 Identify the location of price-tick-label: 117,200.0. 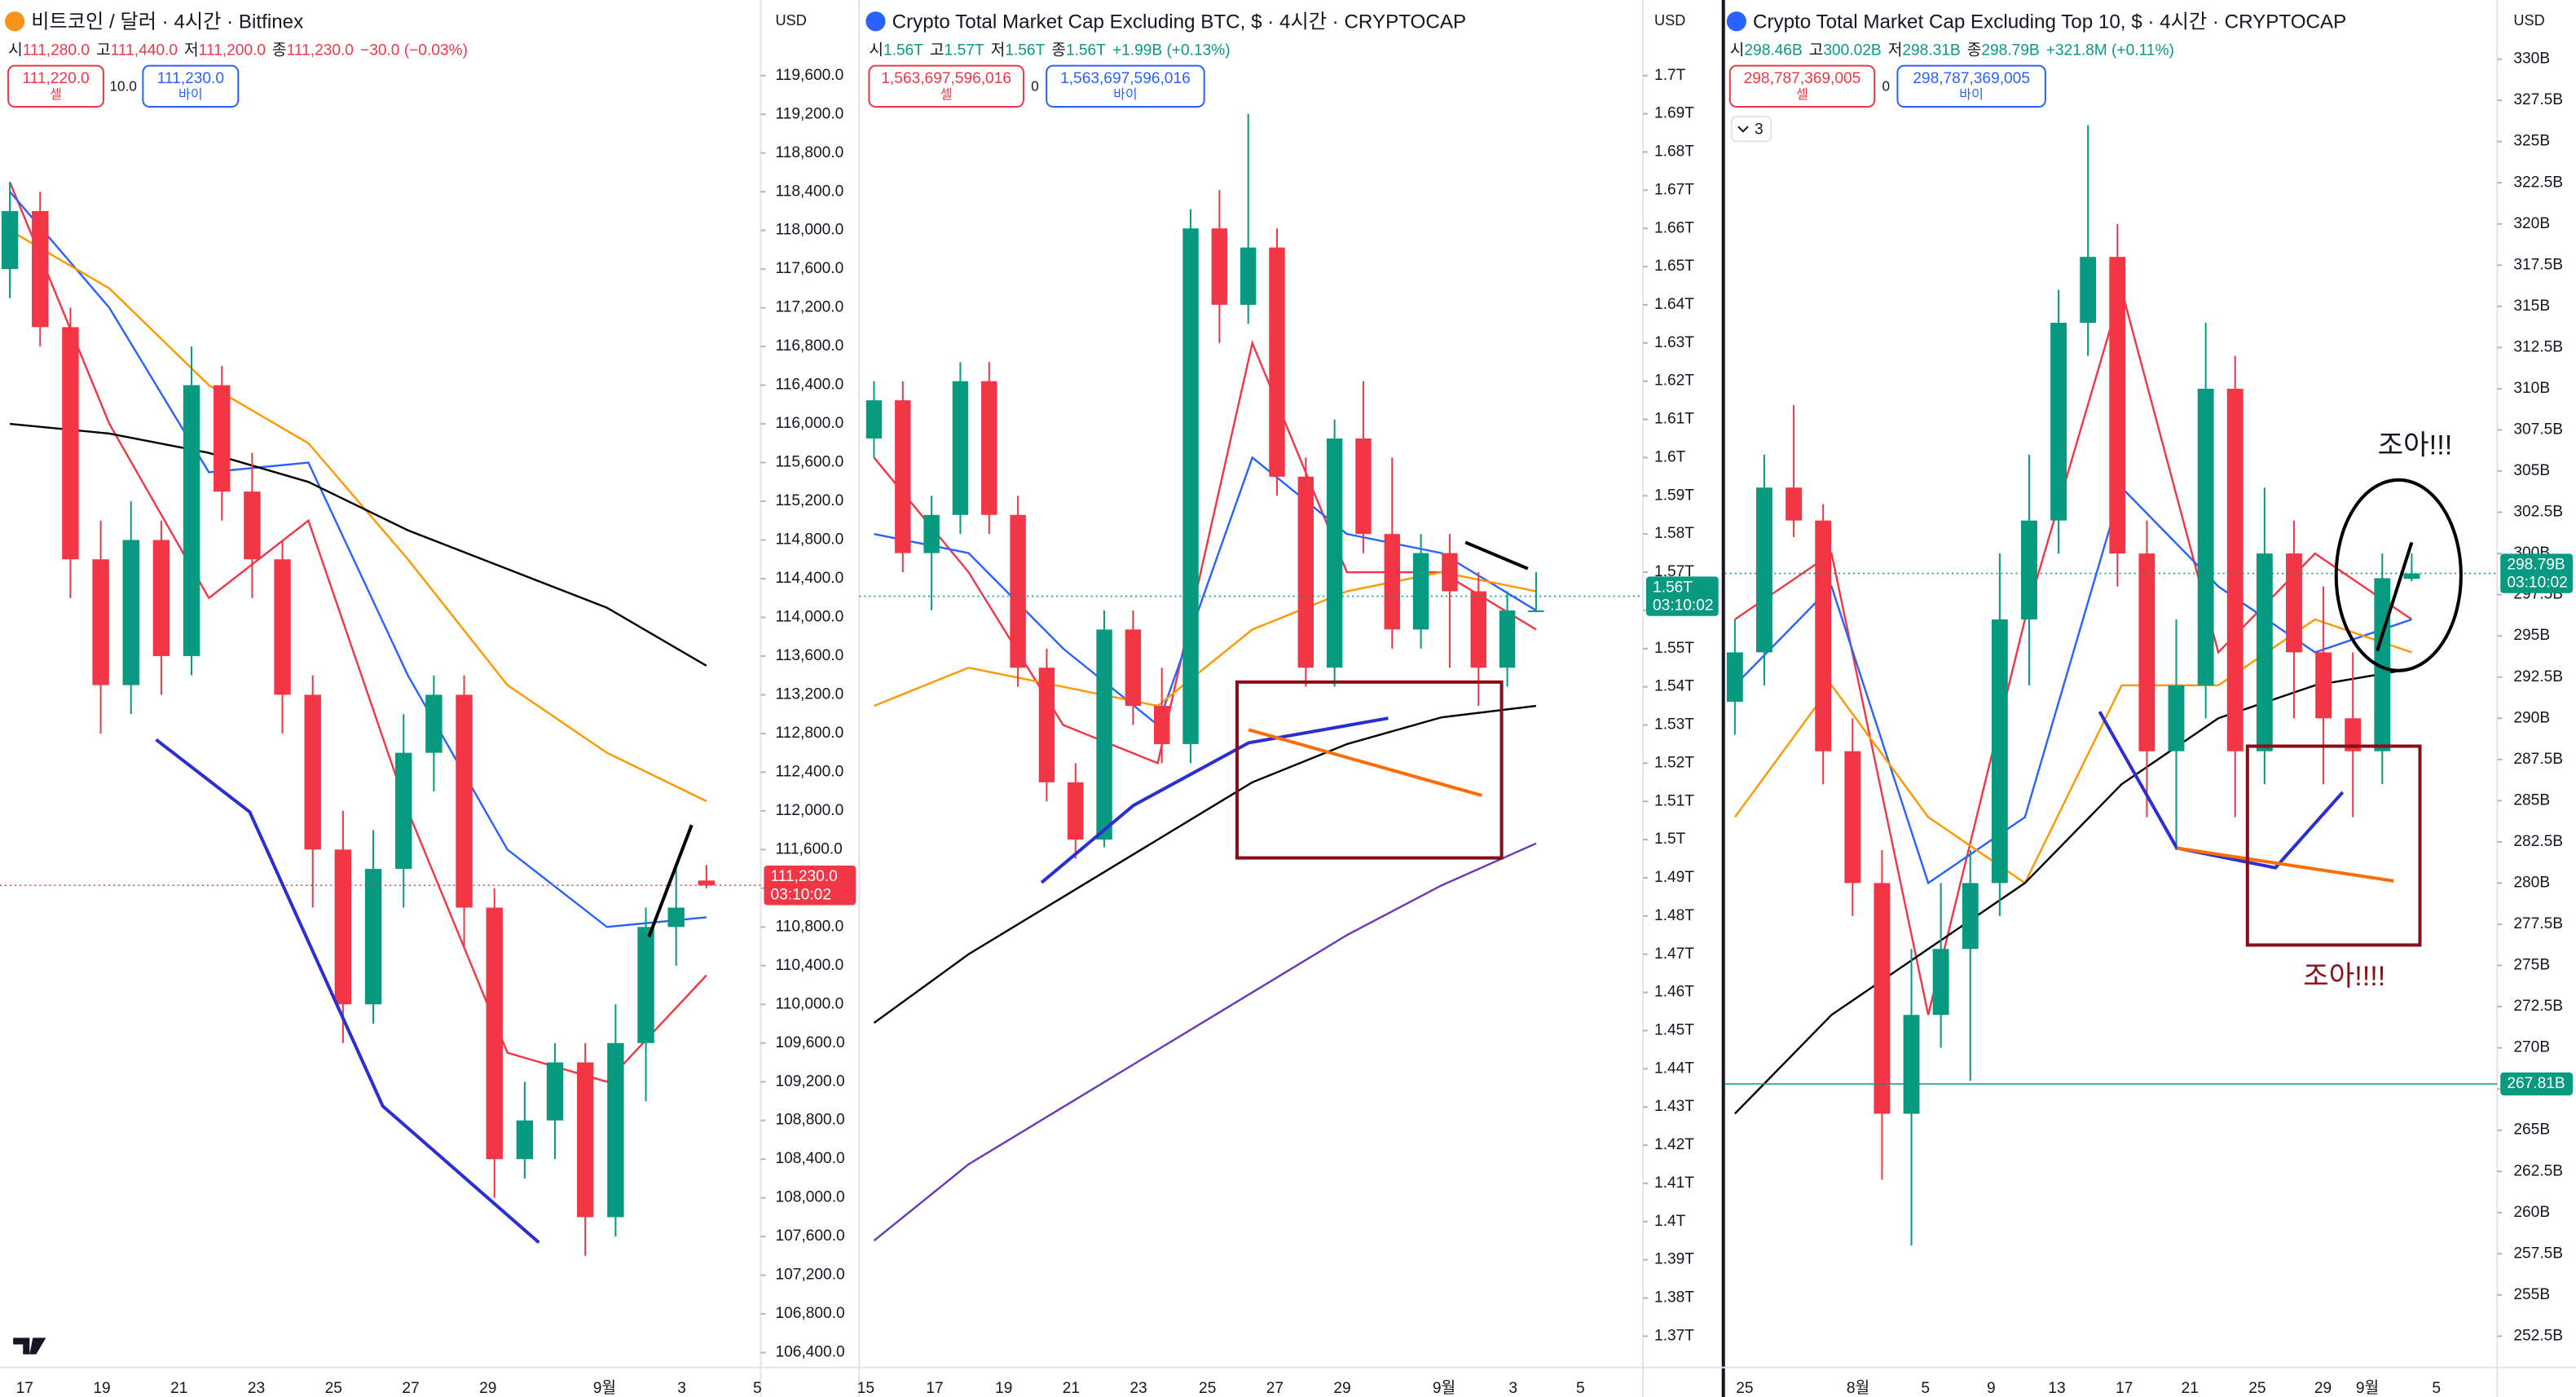
(810, 307).